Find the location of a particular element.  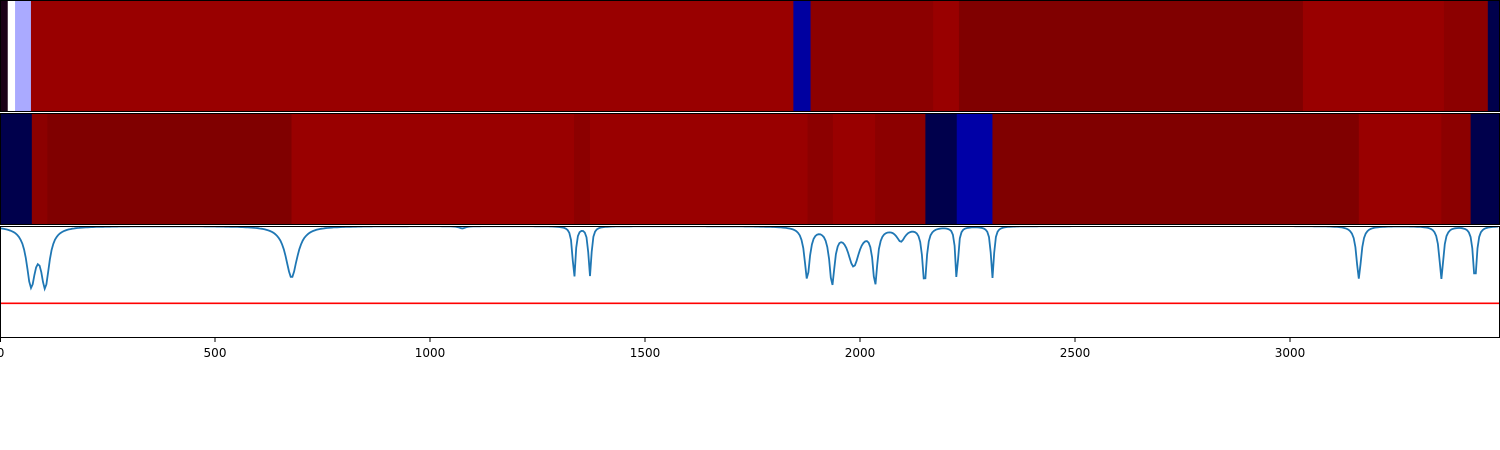

x-axis: 0 500 1000 1500 2000 2500 3000 is located at coordinates (652, 349).